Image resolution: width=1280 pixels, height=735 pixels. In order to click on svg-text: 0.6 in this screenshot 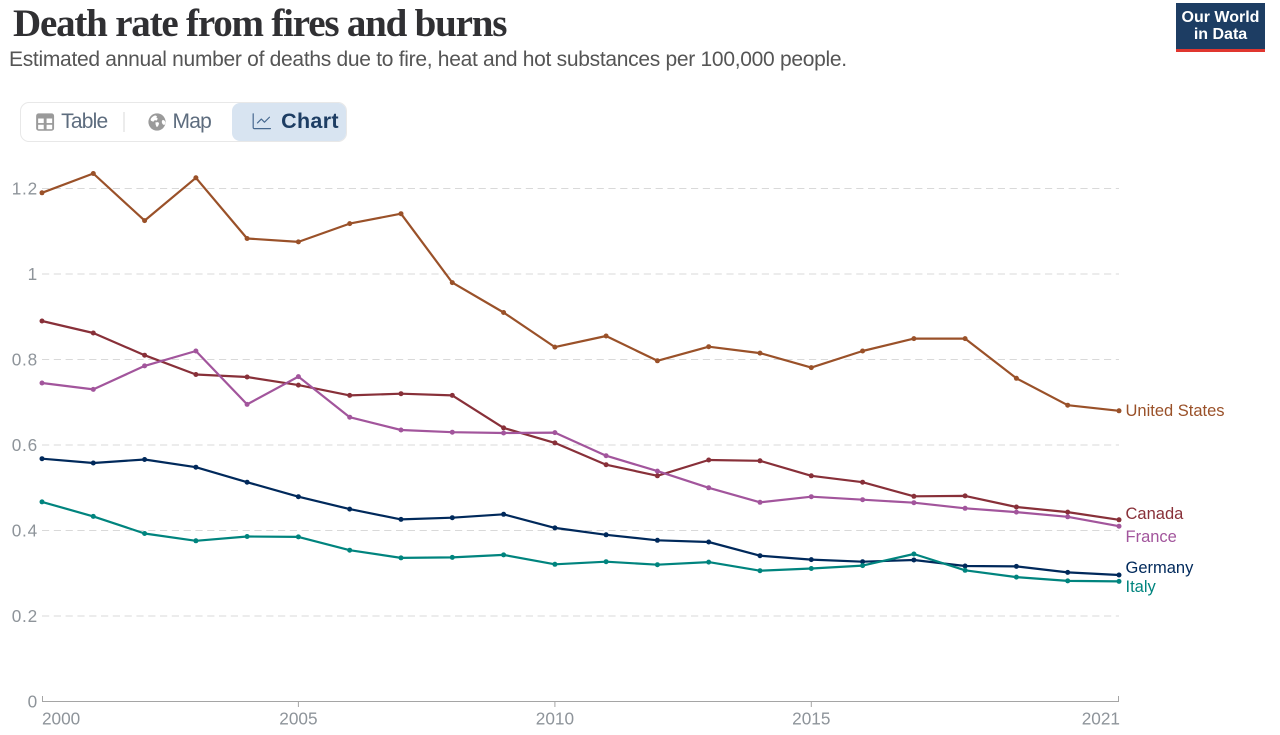, I will do `click(25, 445)`.